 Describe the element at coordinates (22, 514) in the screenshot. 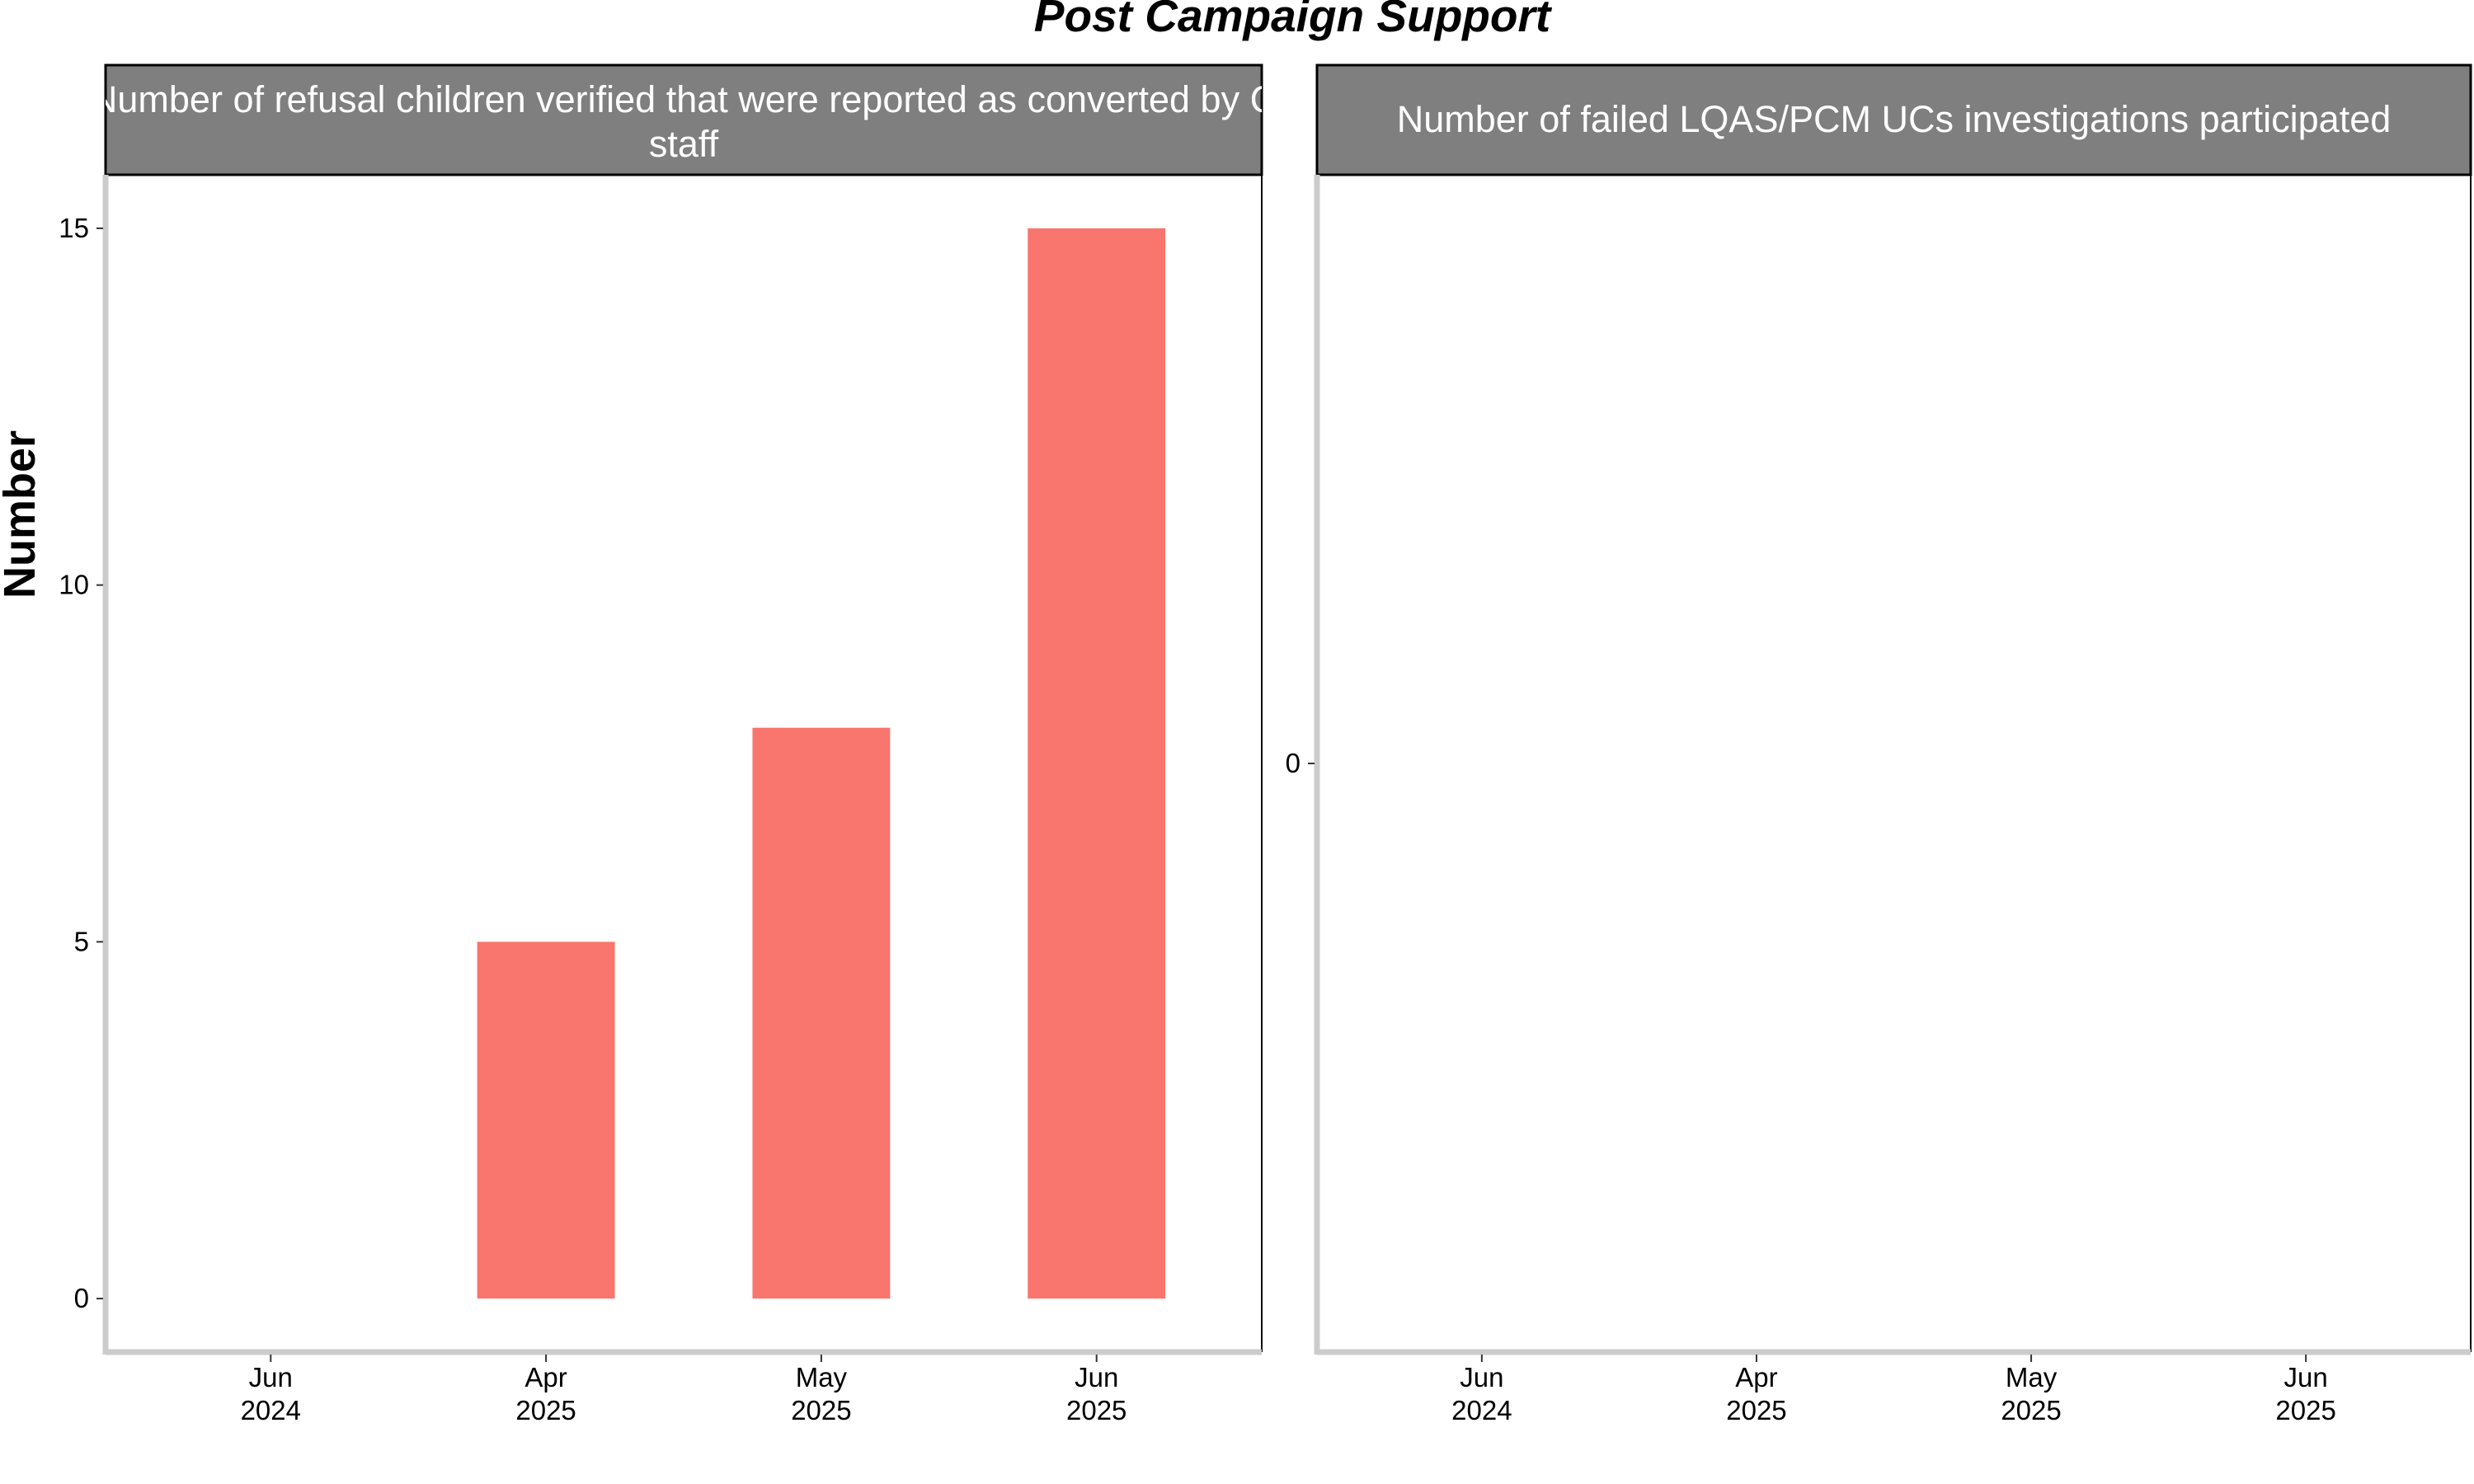

I see `y-axis-label: Number` at that location.